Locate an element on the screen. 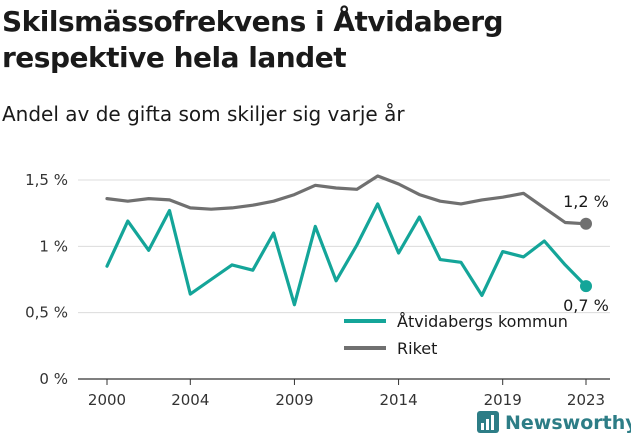  x-tick-label: 2004 is located at coordinates (190, 400).